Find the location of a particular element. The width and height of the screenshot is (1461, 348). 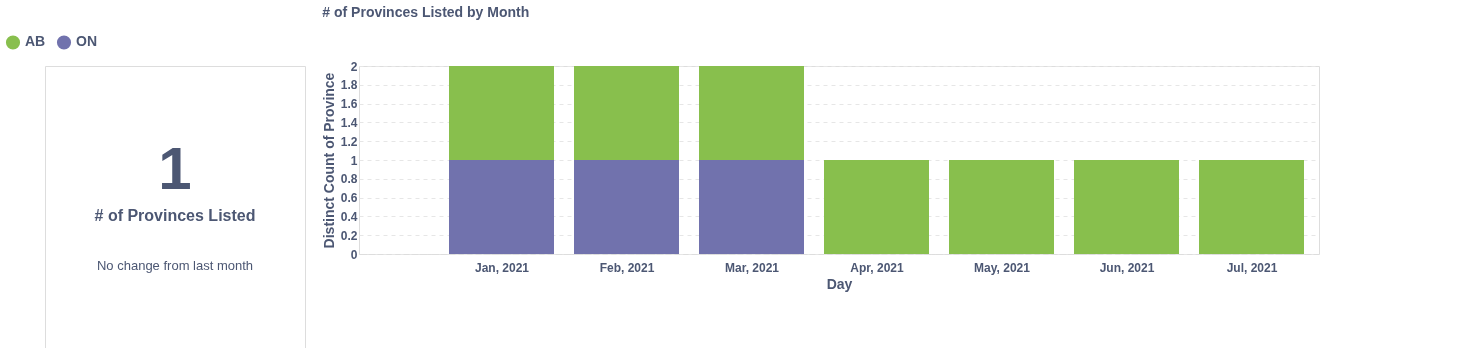

x-tick-label: Jun, 2021 is located at coordinates (1127, 267).